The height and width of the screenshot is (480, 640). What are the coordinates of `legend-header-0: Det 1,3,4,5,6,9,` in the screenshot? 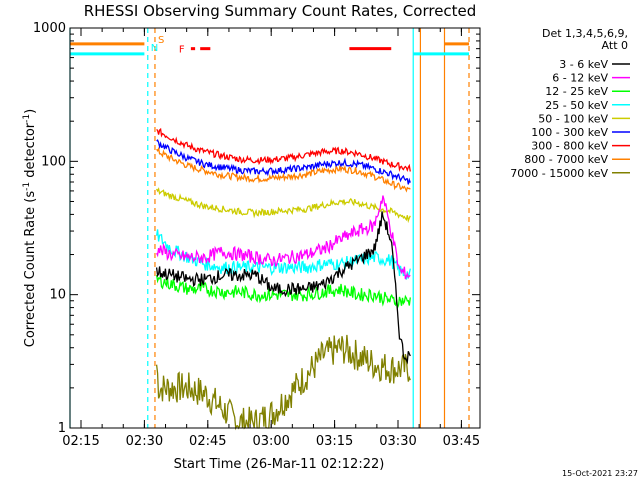 It's located at (585, 33).